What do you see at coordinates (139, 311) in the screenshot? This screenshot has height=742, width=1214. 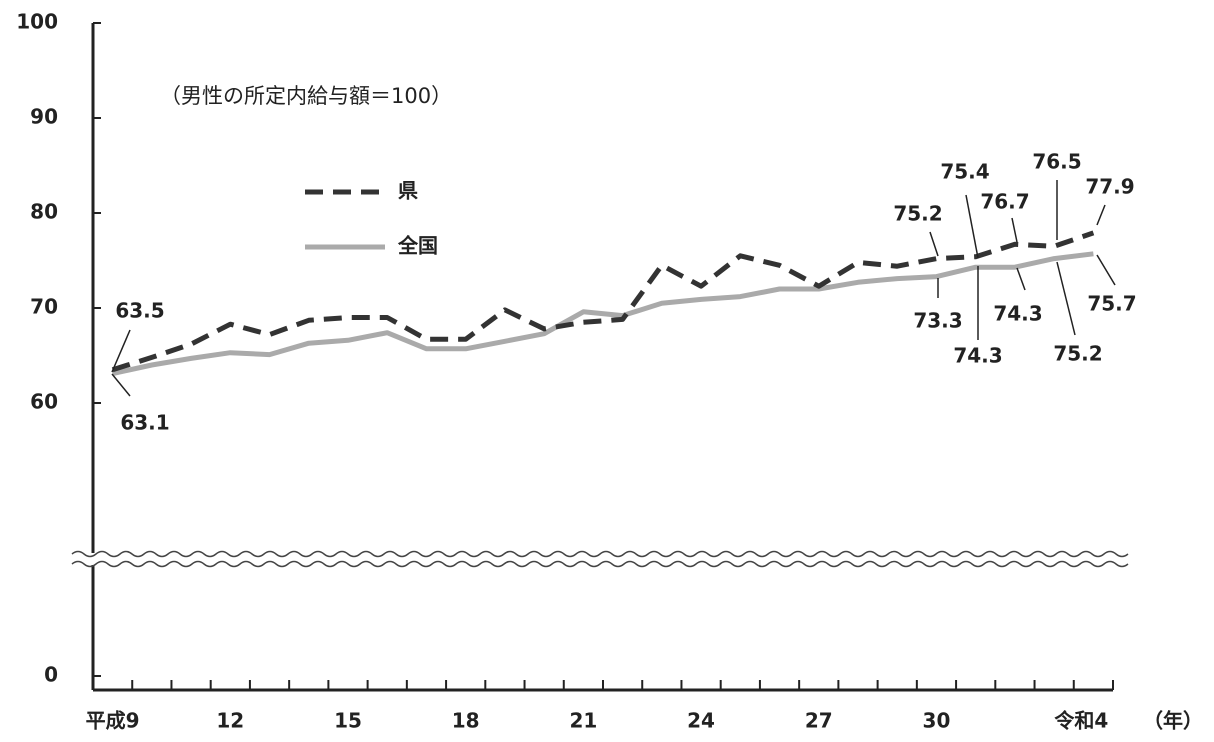 I see `data-label: 63.5` at bounding box center [139, 311].